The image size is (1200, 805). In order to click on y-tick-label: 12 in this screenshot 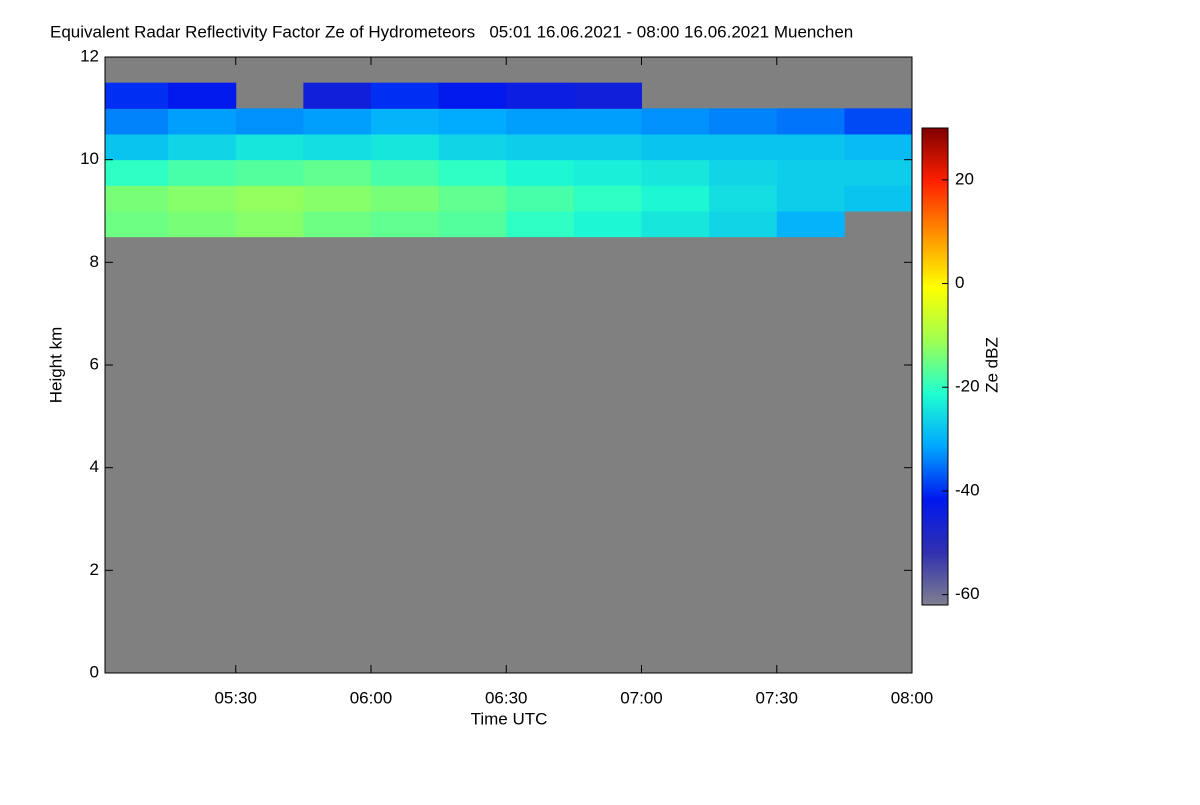, I will do `click(89, 55)`.